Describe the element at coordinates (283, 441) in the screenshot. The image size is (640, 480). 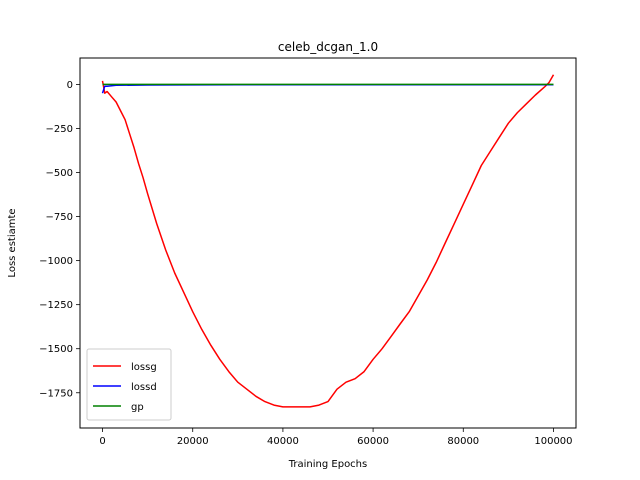
I see `x-tick-label: 40000` at that location.